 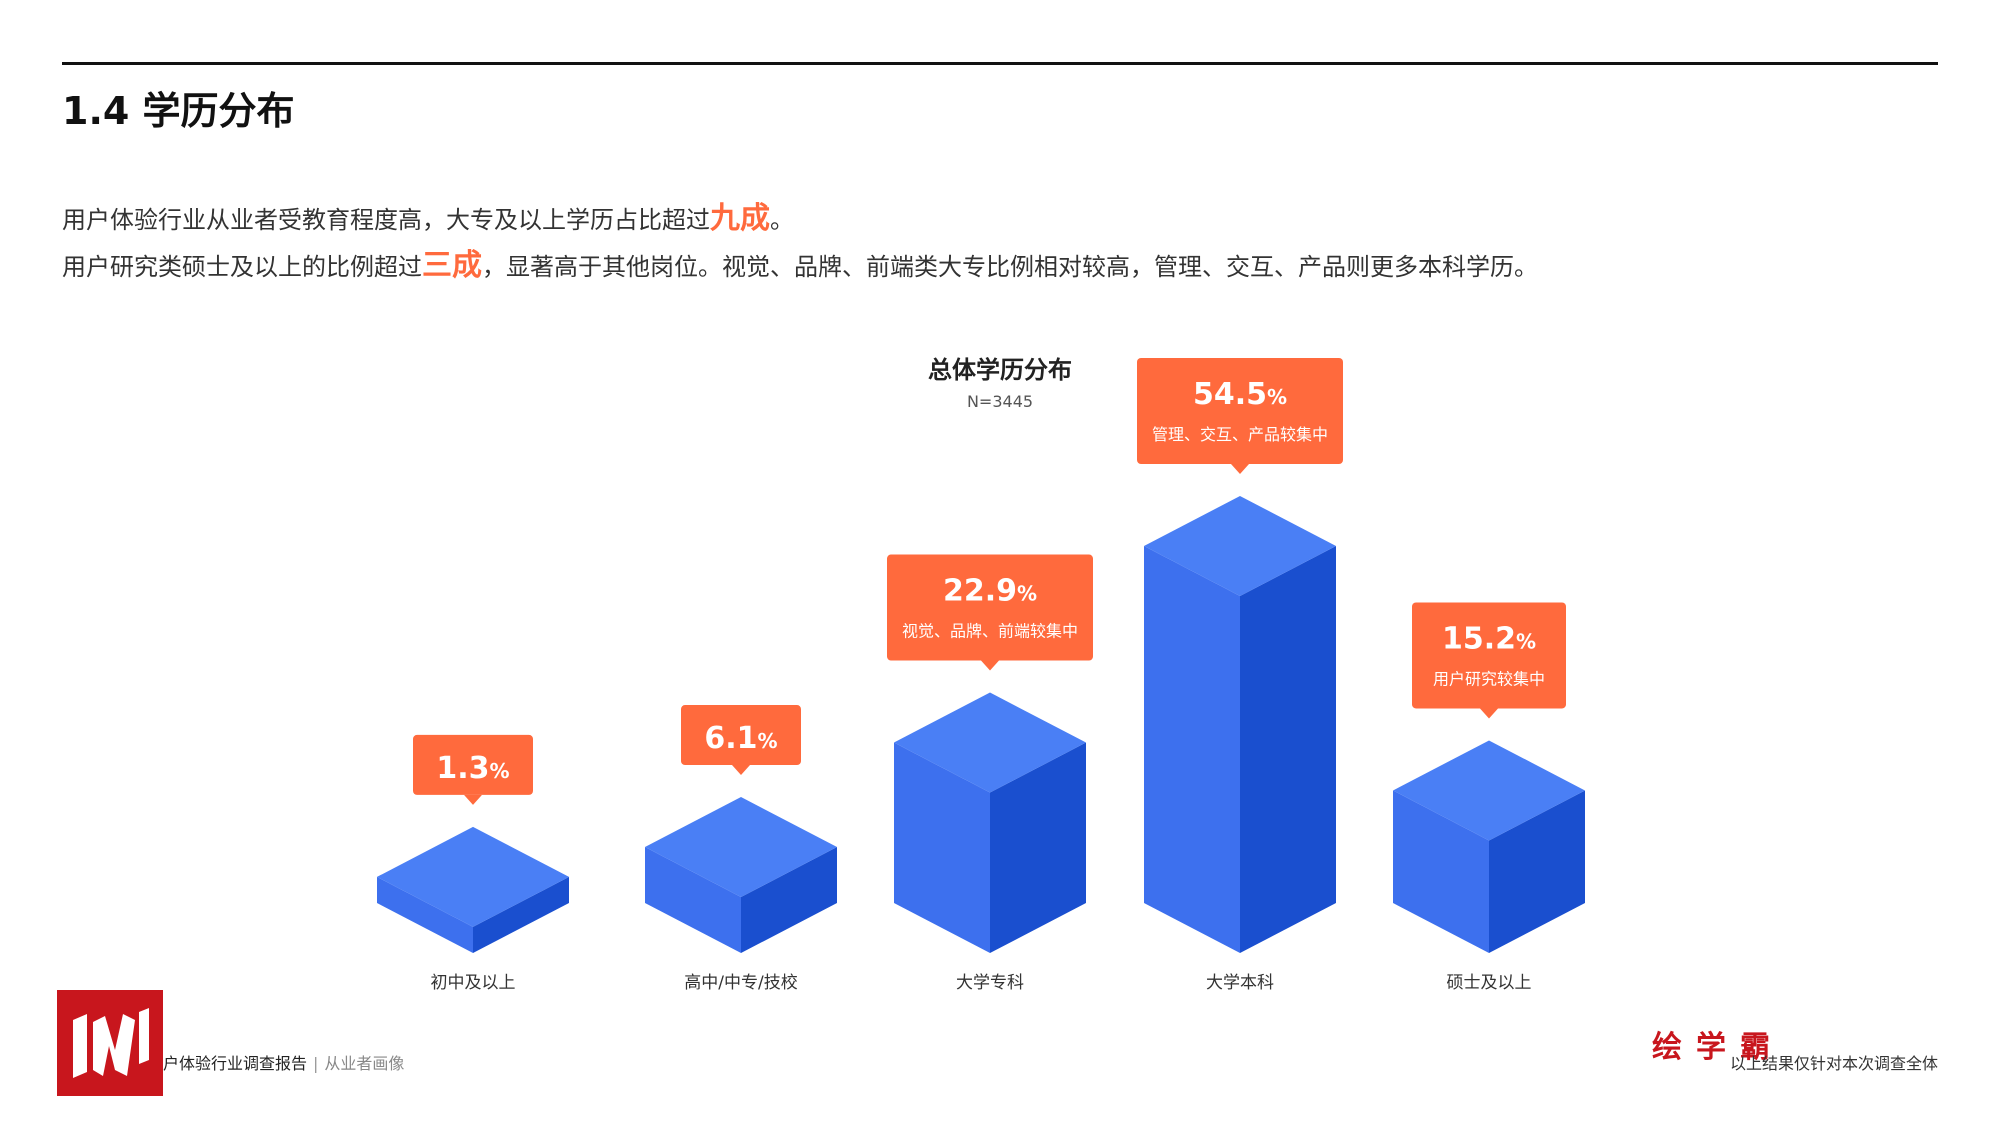 I want to click on category-label: 高中/中专/技校, so click(x=740, y=983).